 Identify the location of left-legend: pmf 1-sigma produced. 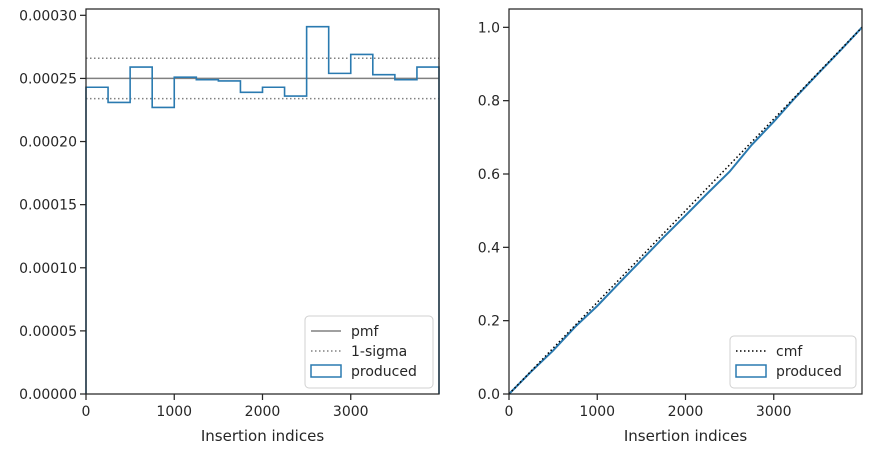
(369, 352).